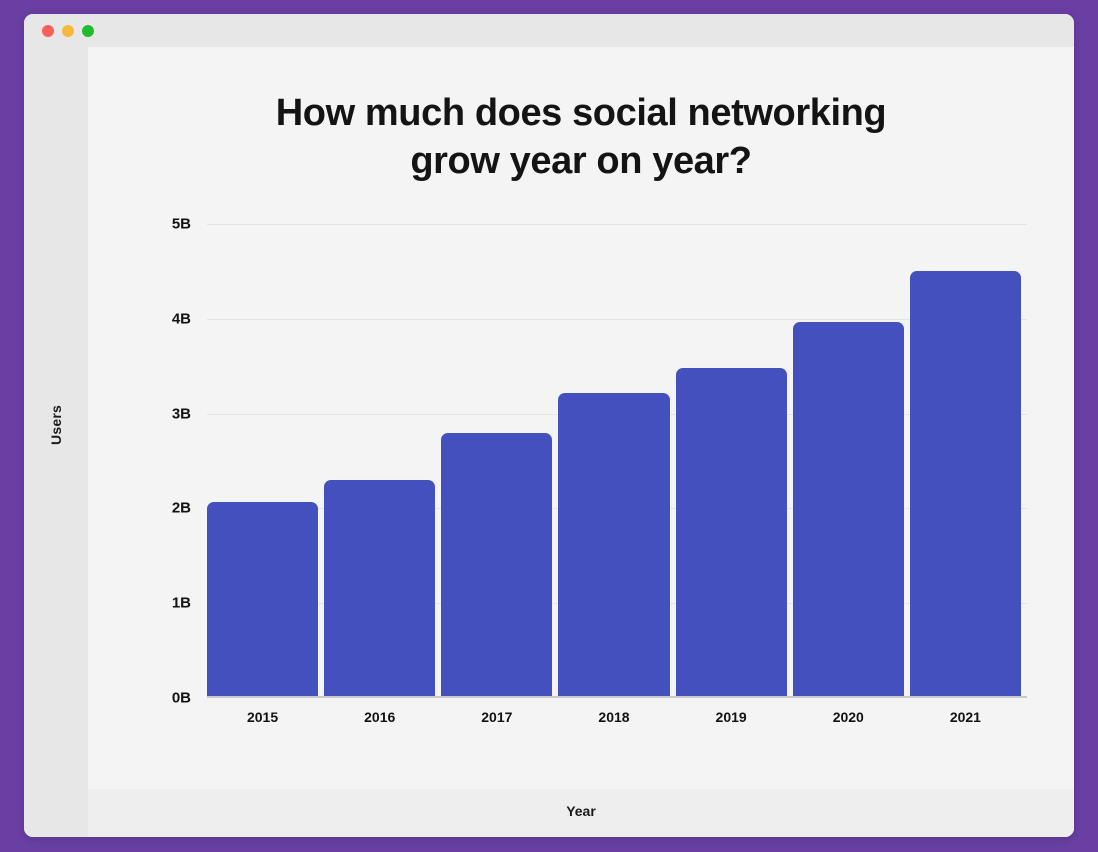 The height and width of the screenshot is (852, 1098). Describe the element at coordinates (262, 717) in the screenshot. I see `x-axis-tick-label: 2015` at that location.